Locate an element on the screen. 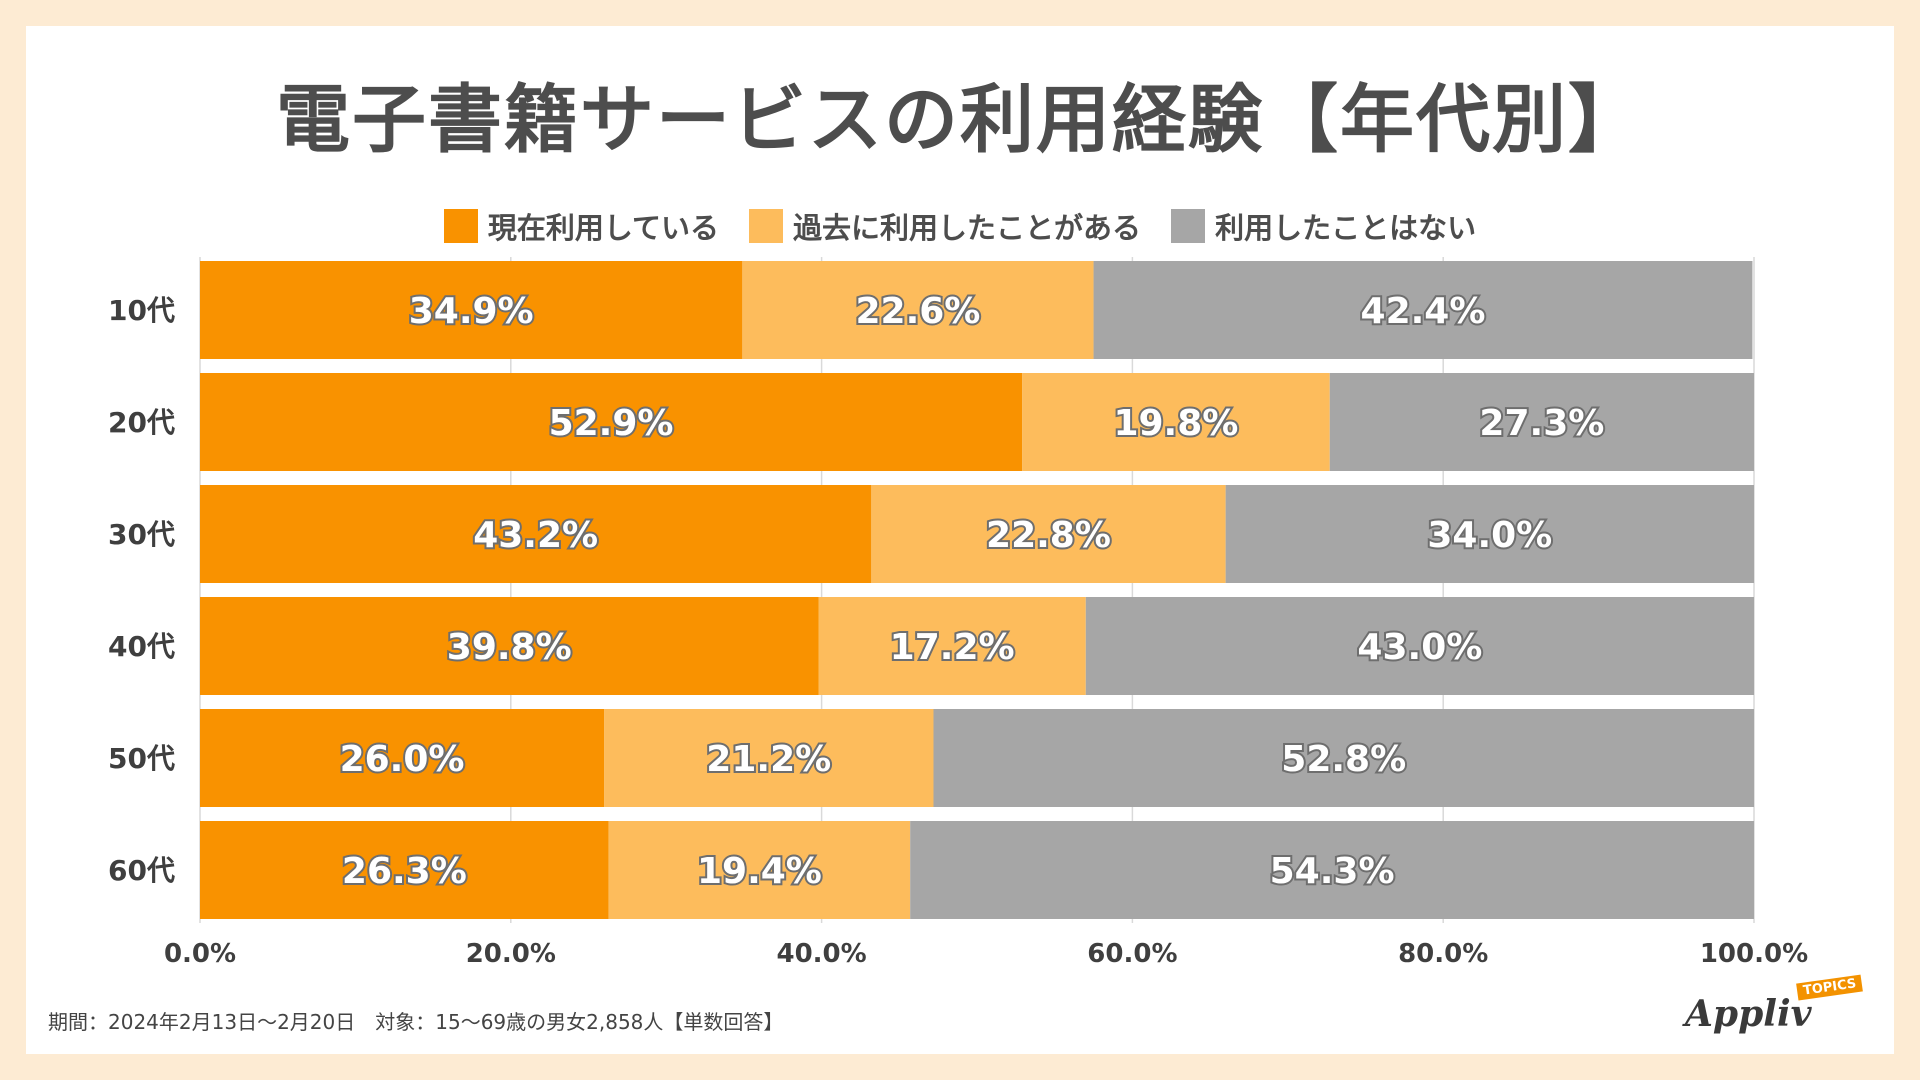 The height and width of the screenshot is (1080, 1920). legend-item-past: 過去に利用したことがある is located at coordinates (945, 226).